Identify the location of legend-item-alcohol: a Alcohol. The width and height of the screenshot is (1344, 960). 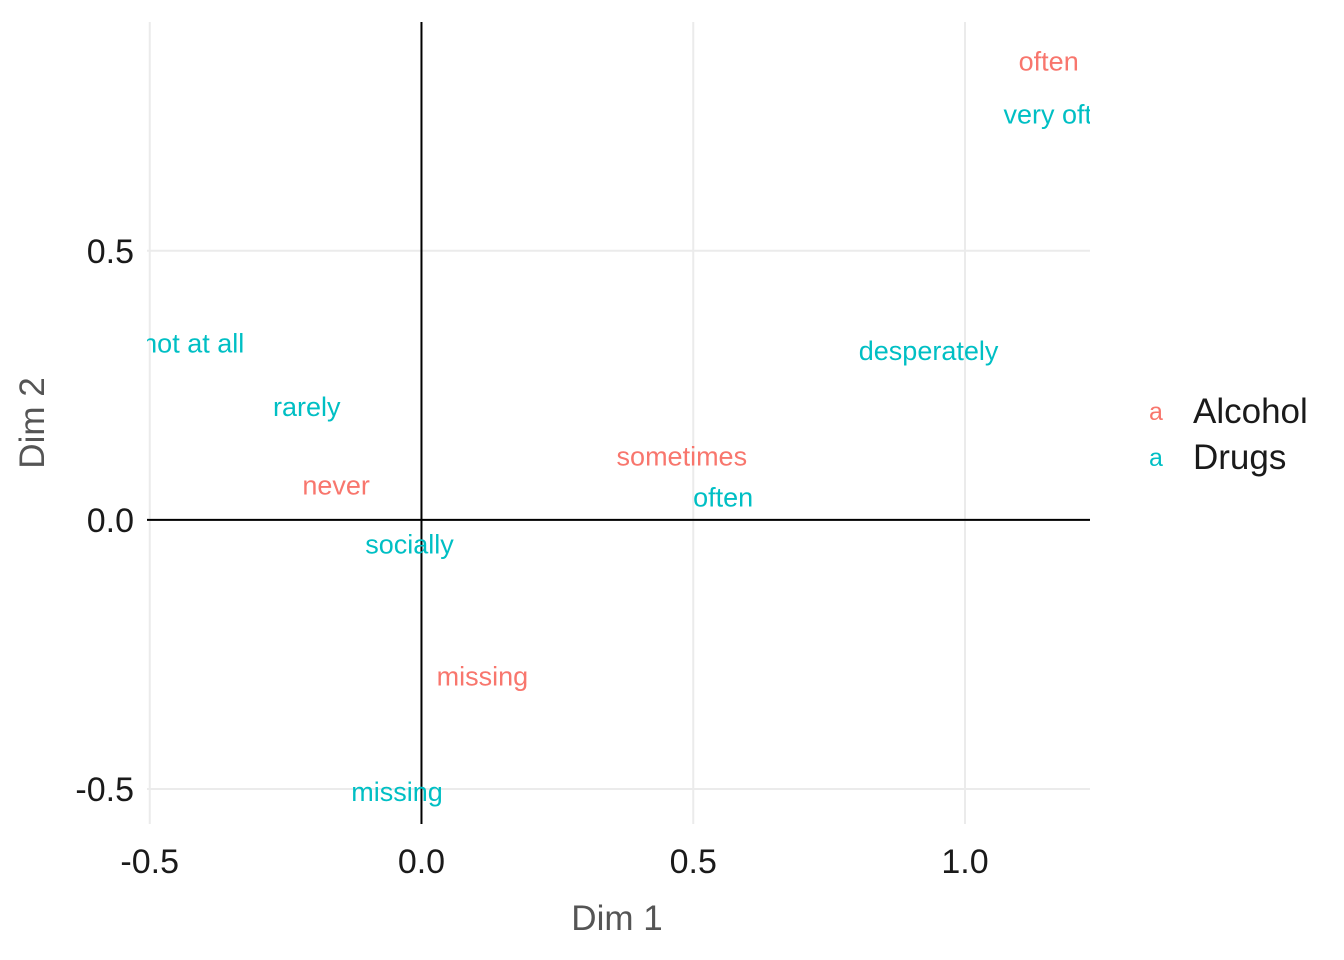
(1228, 411).